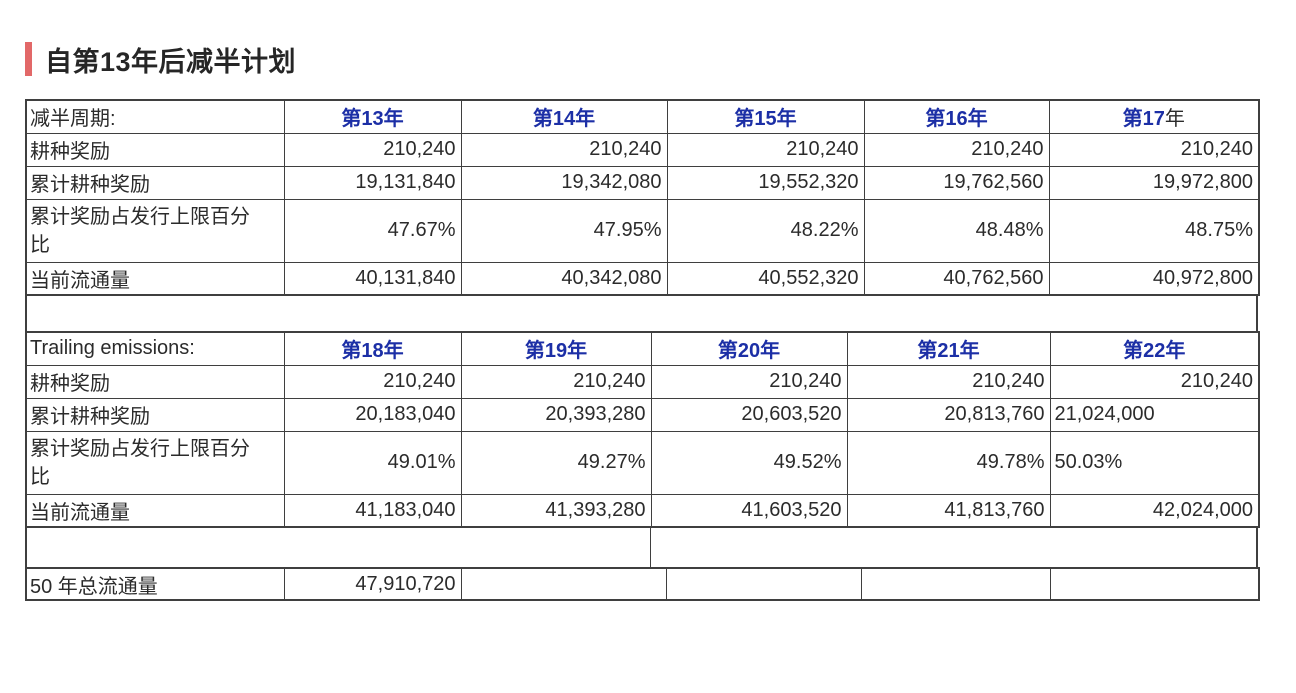 The width and height of the screenshot is (1296, 693). What do you see at coordinates (372, 230) in the screenshot?
I see `table-cell: 47.67%` at bounding box center [372, 230].